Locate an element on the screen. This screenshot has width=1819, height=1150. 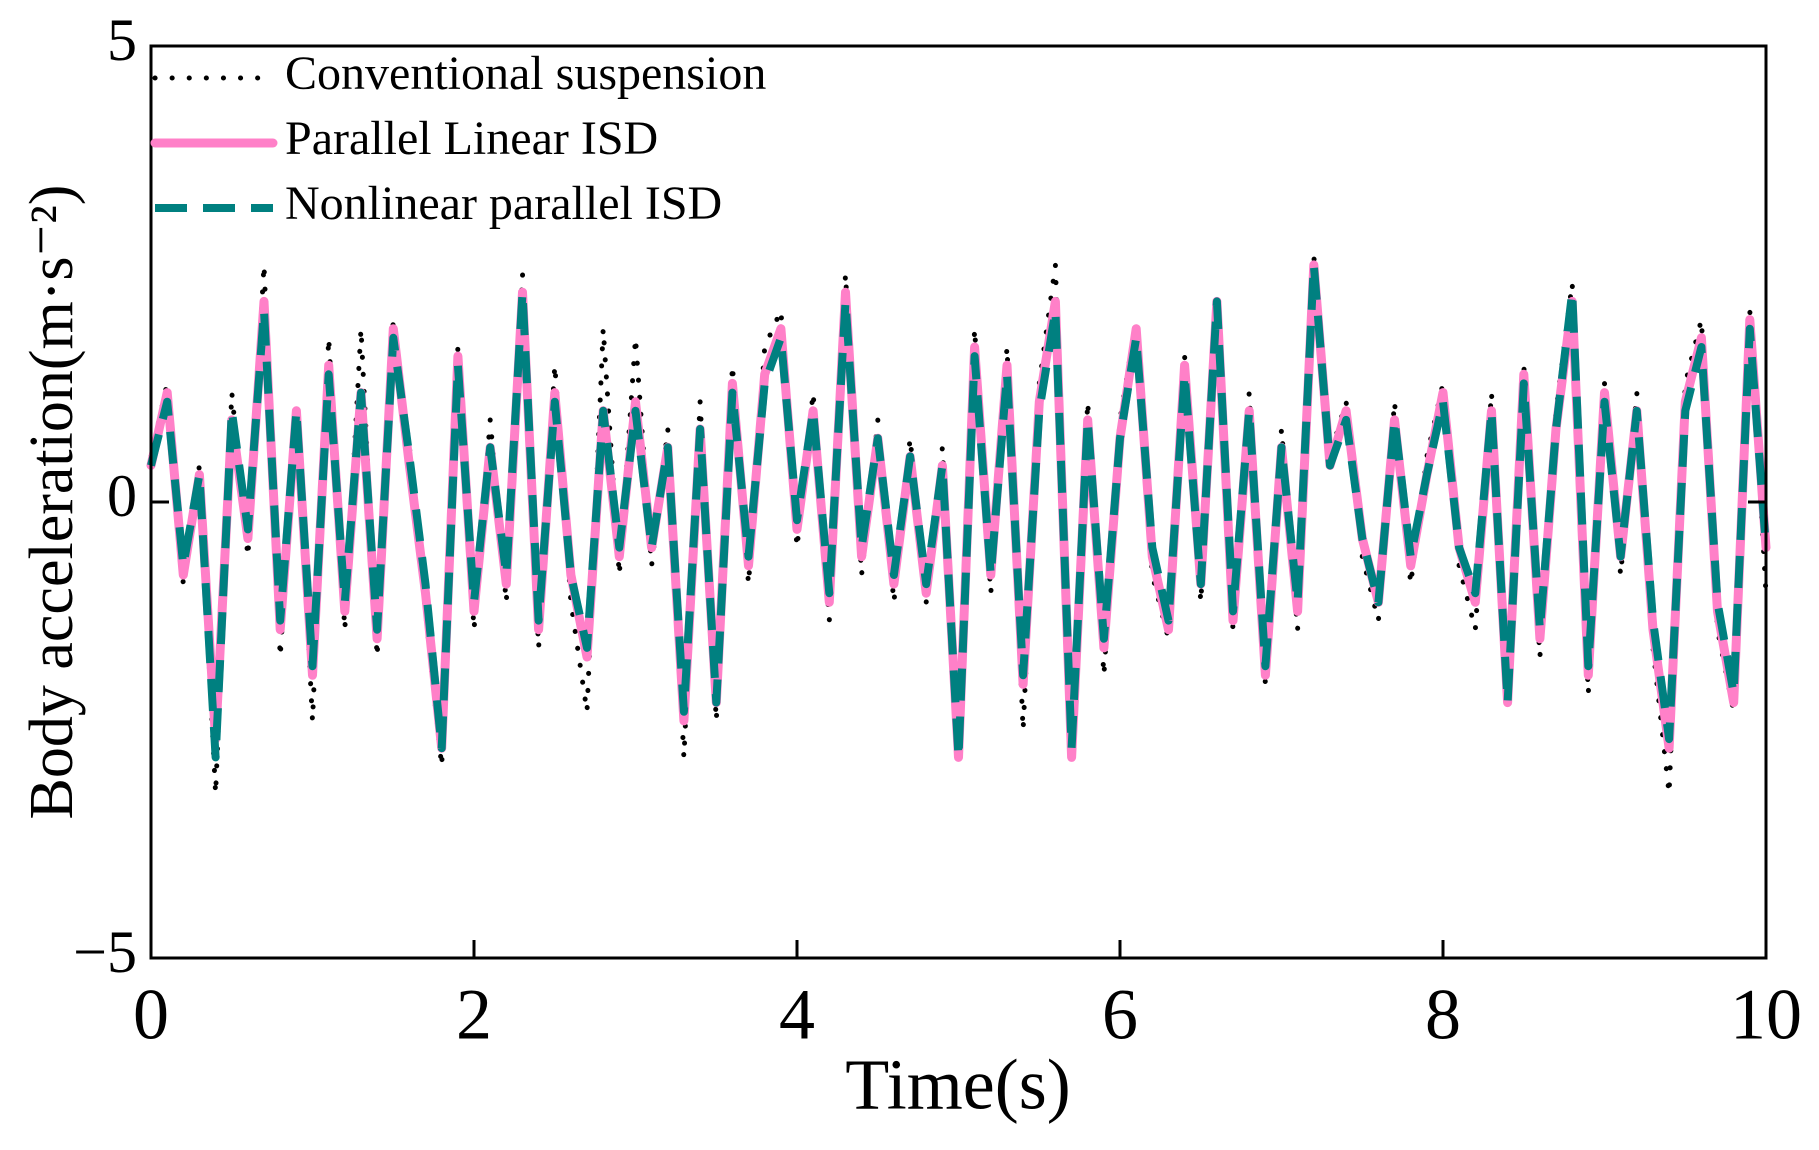
x-tick-label: 4 is located at coordinates (797, 1015).